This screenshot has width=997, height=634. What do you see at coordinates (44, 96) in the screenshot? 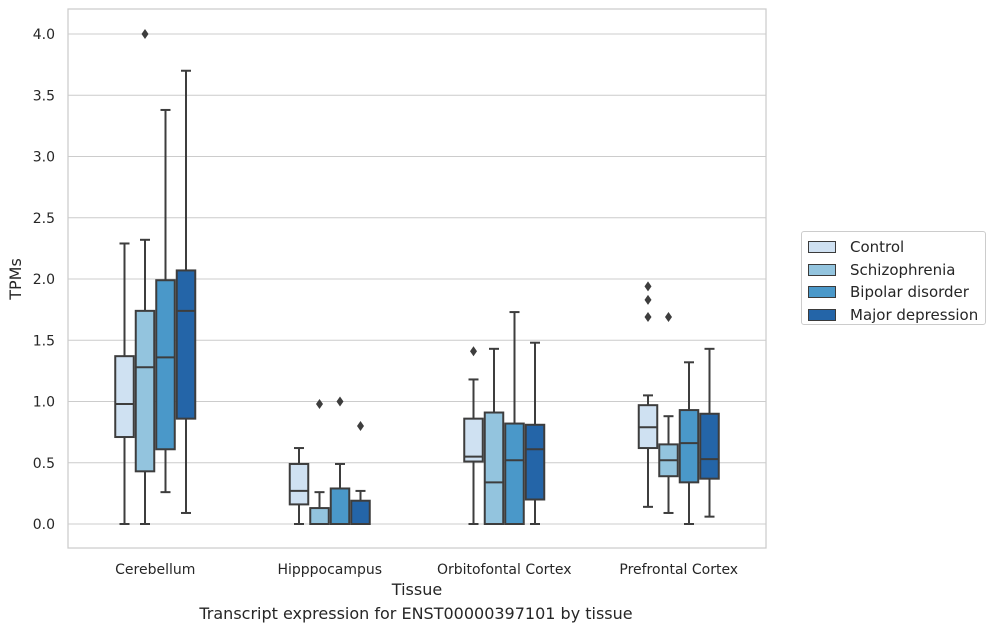
I see `y-tick-label: 3.5` at bounding box center [44, 96].